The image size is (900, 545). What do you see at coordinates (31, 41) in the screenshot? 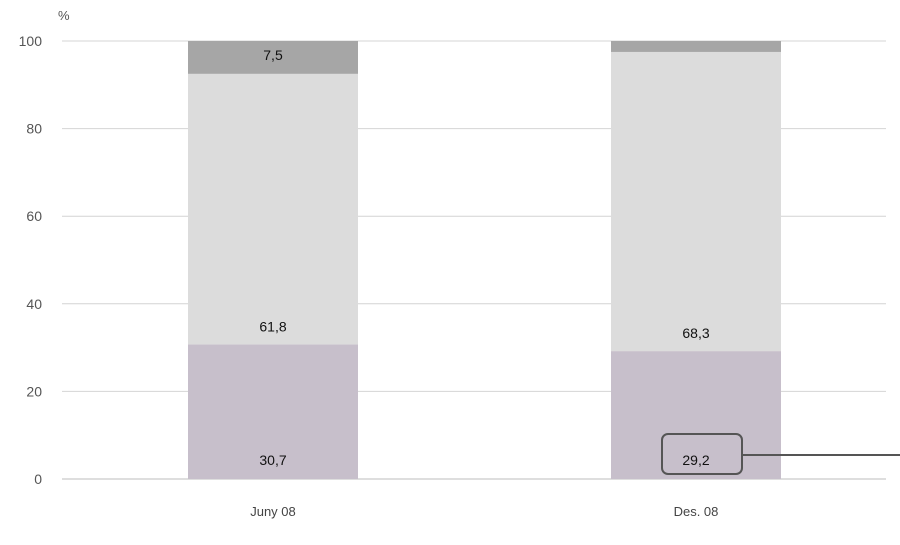
I see `y-tick-label: 100` at bounding box center [31, 41].